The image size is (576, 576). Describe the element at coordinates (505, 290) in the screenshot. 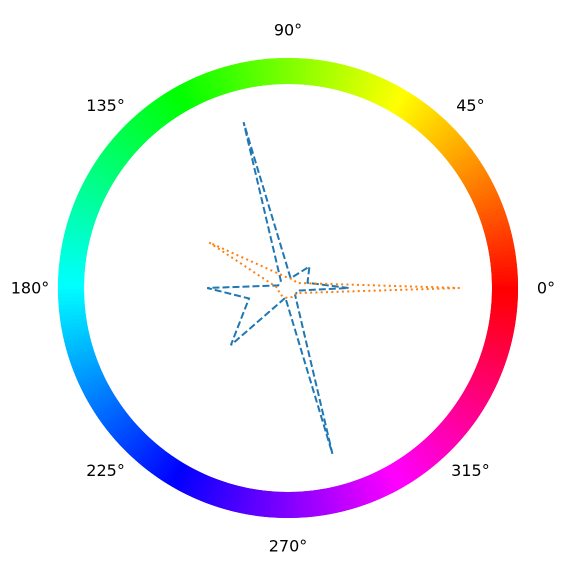

I see `ring-segment` at that location.